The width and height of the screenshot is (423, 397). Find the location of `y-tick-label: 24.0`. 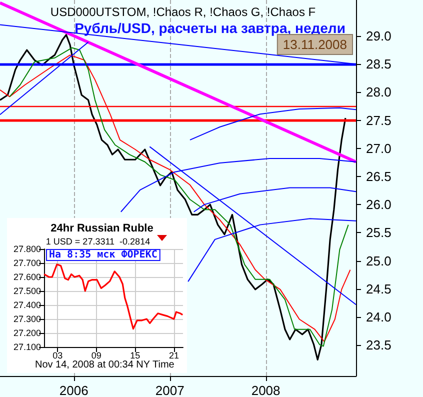

y-tick-label: 24.0 is located at coordinates (379, 316).